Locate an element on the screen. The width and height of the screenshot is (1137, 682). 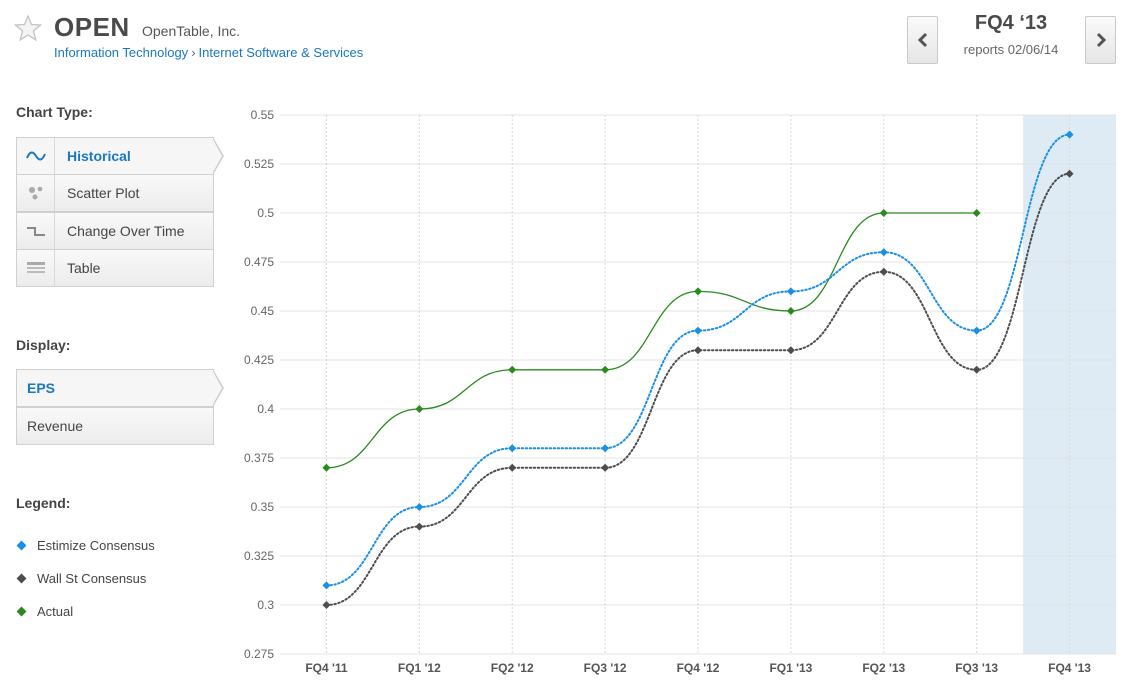
next-period-button is located at coordinates (1100, 40).